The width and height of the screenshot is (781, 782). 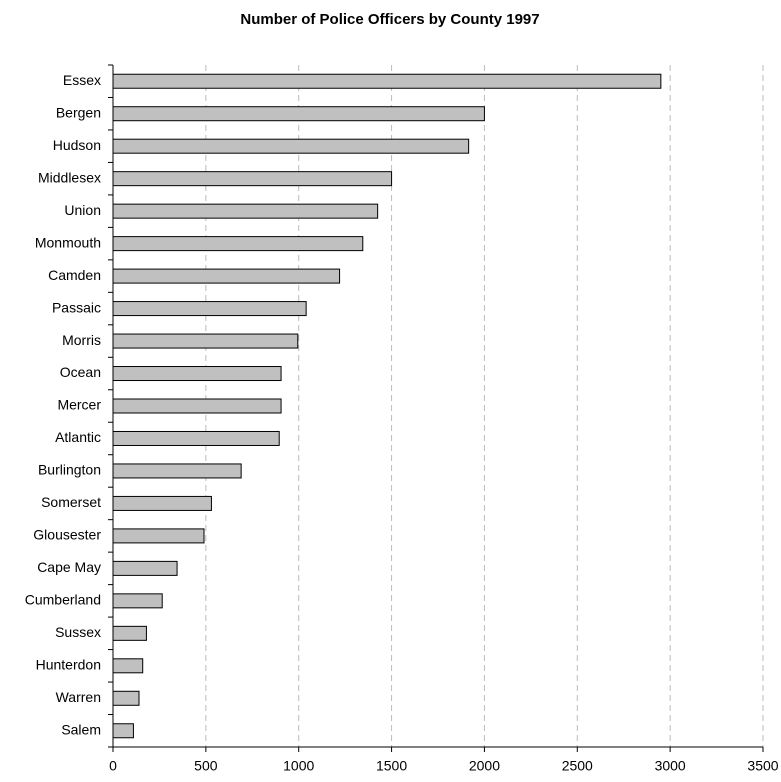 What do you see at coordinates (577, 766) in the screenshot?
I see `x-tick-label: 2500` at bounding box center [577, 766].